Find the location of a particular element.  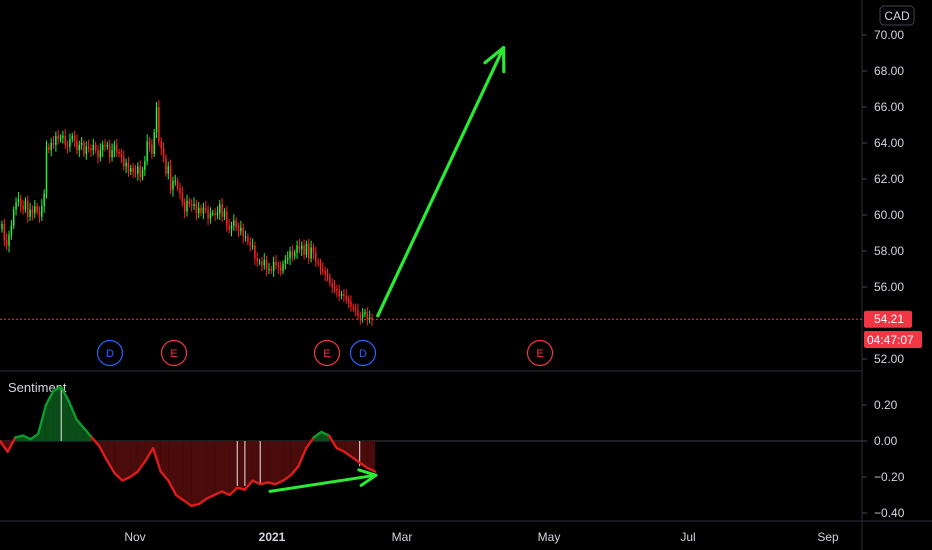

forecast-arrow-head is located at coordinates (494, 59).